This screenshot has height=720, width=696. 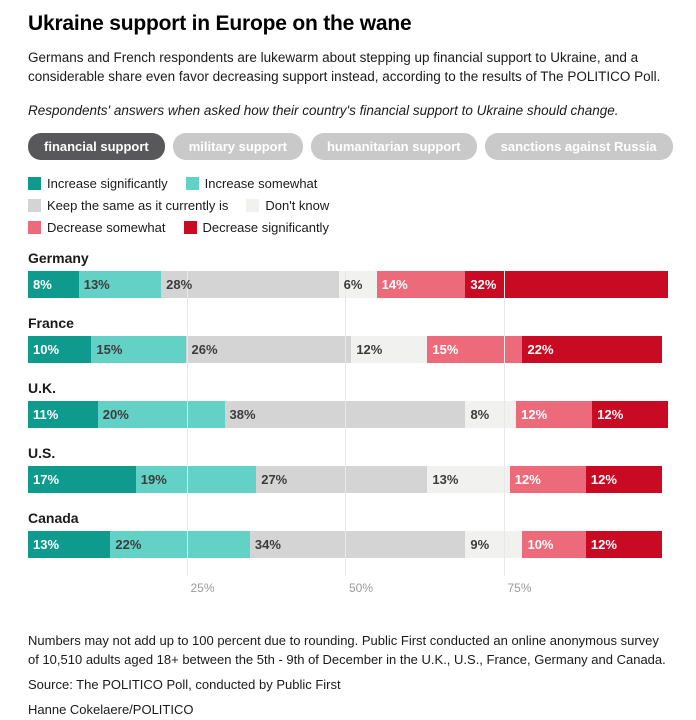 What do you see at coordinates (297, 206) in the screenshot?
I see `legend-label: Don't know` at bounding box center [297, 206].